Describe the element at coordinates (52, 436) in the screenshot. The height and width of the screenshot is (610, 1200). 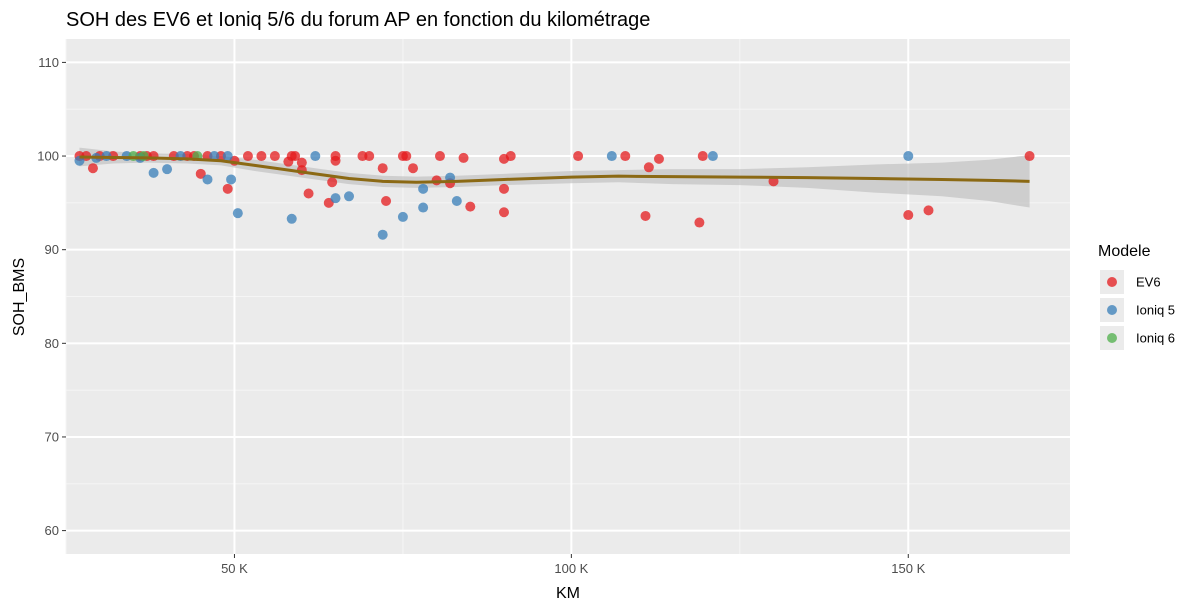
I see `y-tick-label: 70` at that location.